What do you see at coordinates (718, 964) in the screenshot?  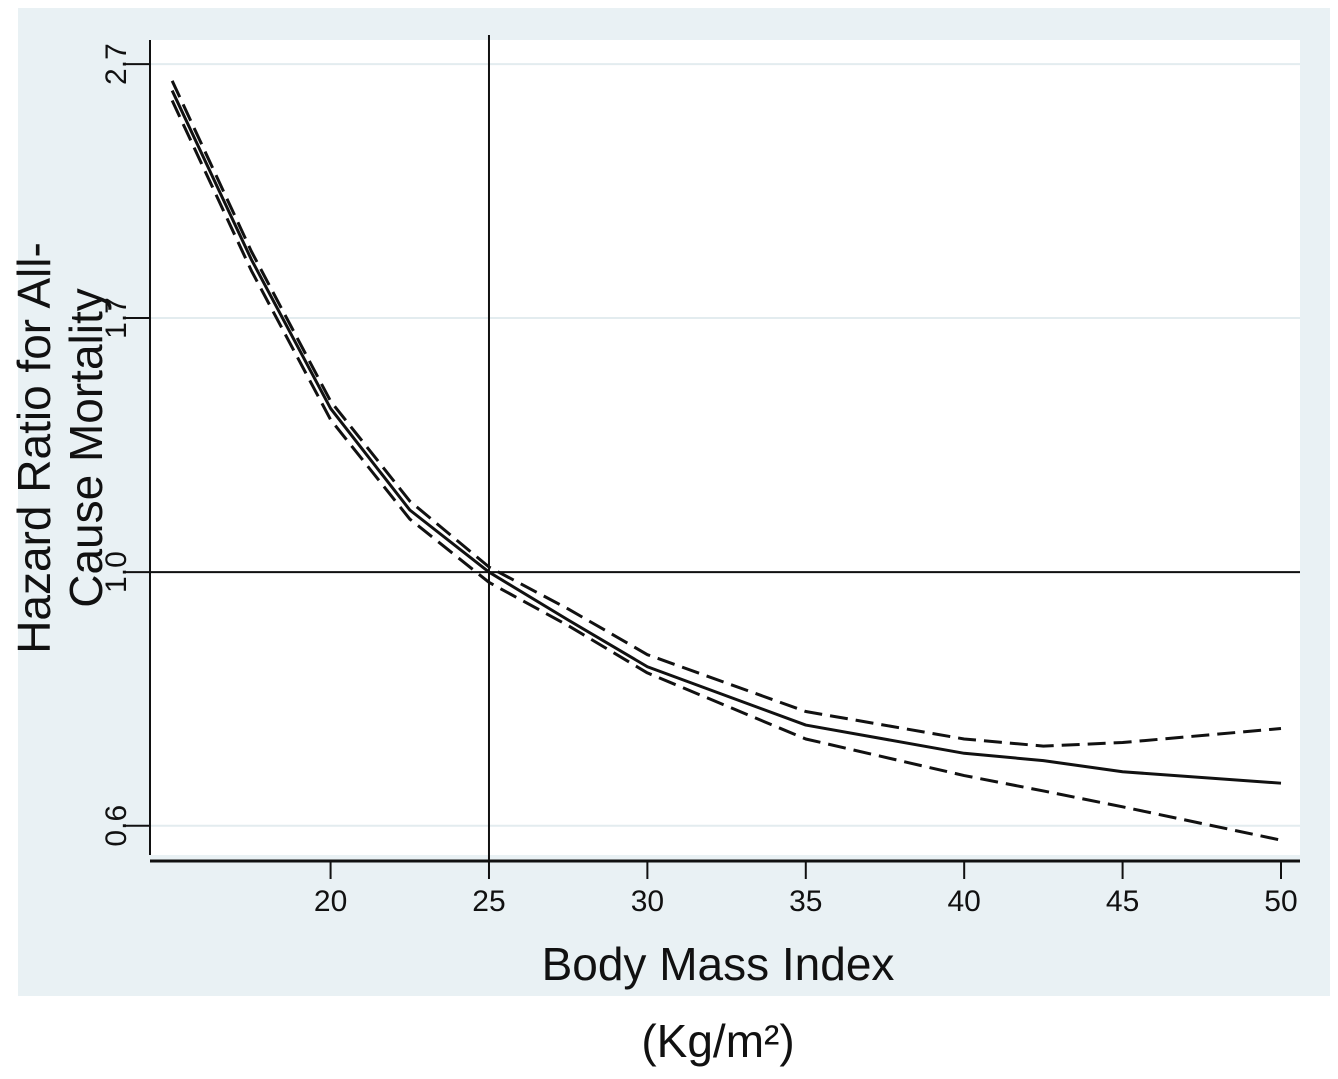 I see `x-axis-label: Body Mass Index` at bounding box center [718, 964].